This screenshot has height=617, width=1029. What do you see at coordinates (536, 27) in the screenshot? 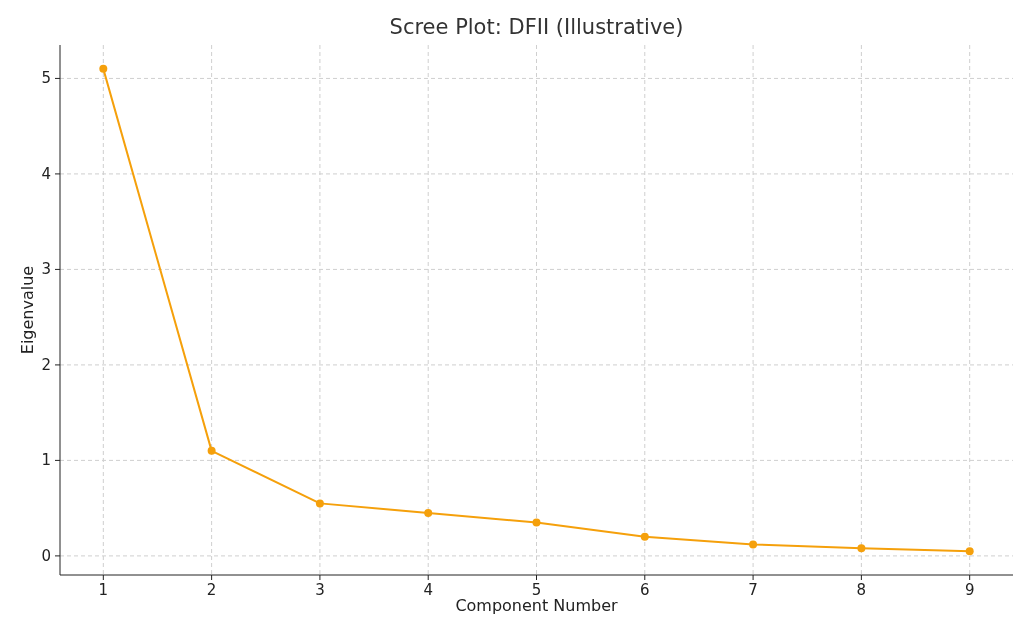
I see `chart-title: Scree Plot: DFII (Illustrative)` at bounding box center [536, 27].